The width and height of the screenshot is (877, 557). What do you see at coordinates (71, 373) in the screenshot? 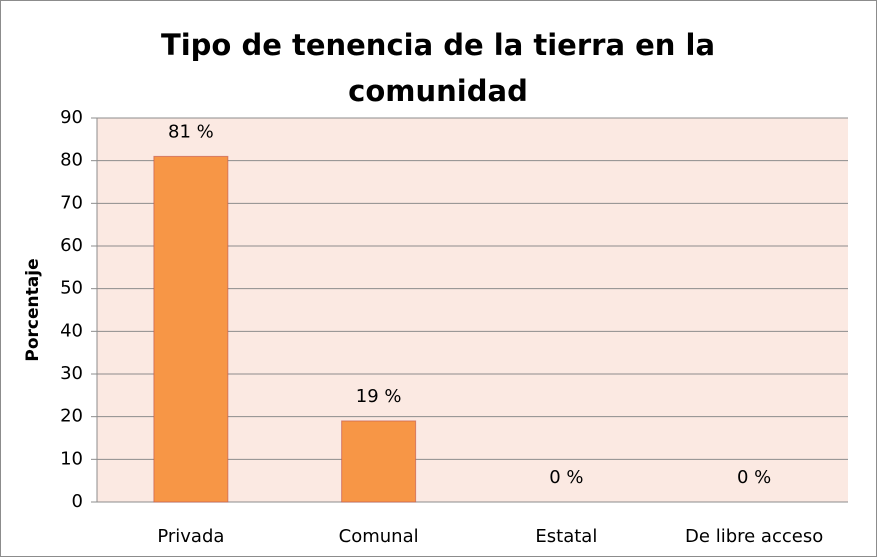
I see `y-tick-label: 30` at bounding box center [71, 373].